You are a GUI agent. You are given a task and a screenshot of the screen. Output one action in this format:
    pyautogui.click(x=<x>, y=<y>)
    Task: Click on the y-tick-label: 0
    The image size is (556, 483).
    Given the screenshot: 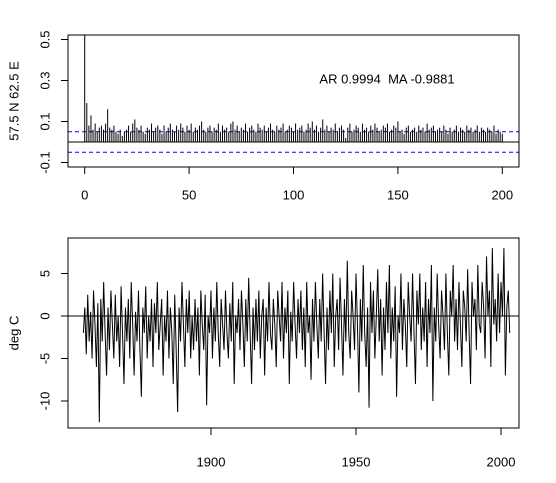 What is the action you would take?
    pyautogui.click(x=44, y=315)
    